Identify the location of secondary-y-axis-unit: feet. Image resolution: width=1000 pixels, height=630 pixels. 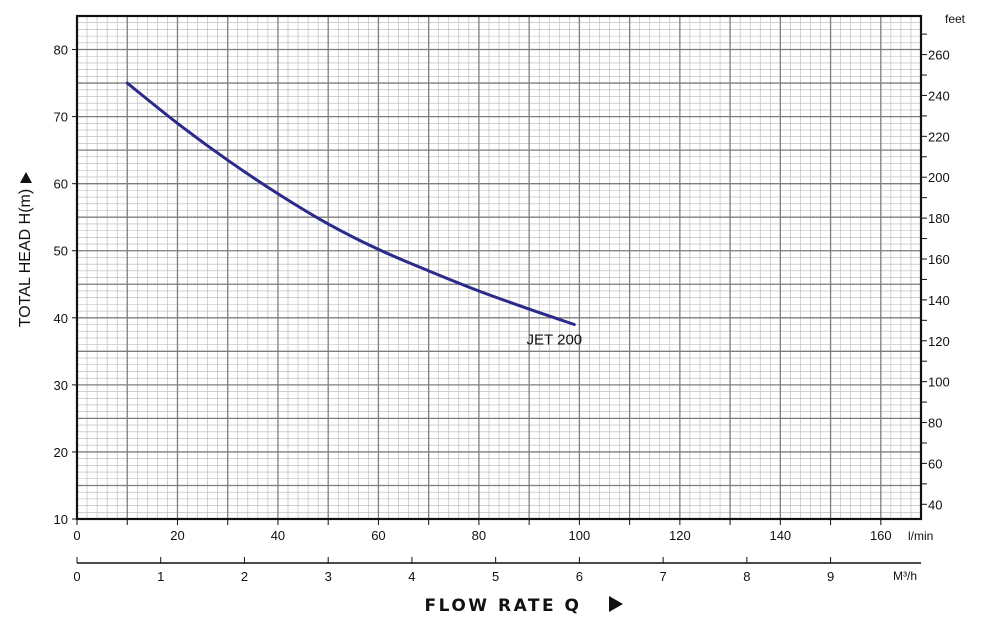
(955, 19).